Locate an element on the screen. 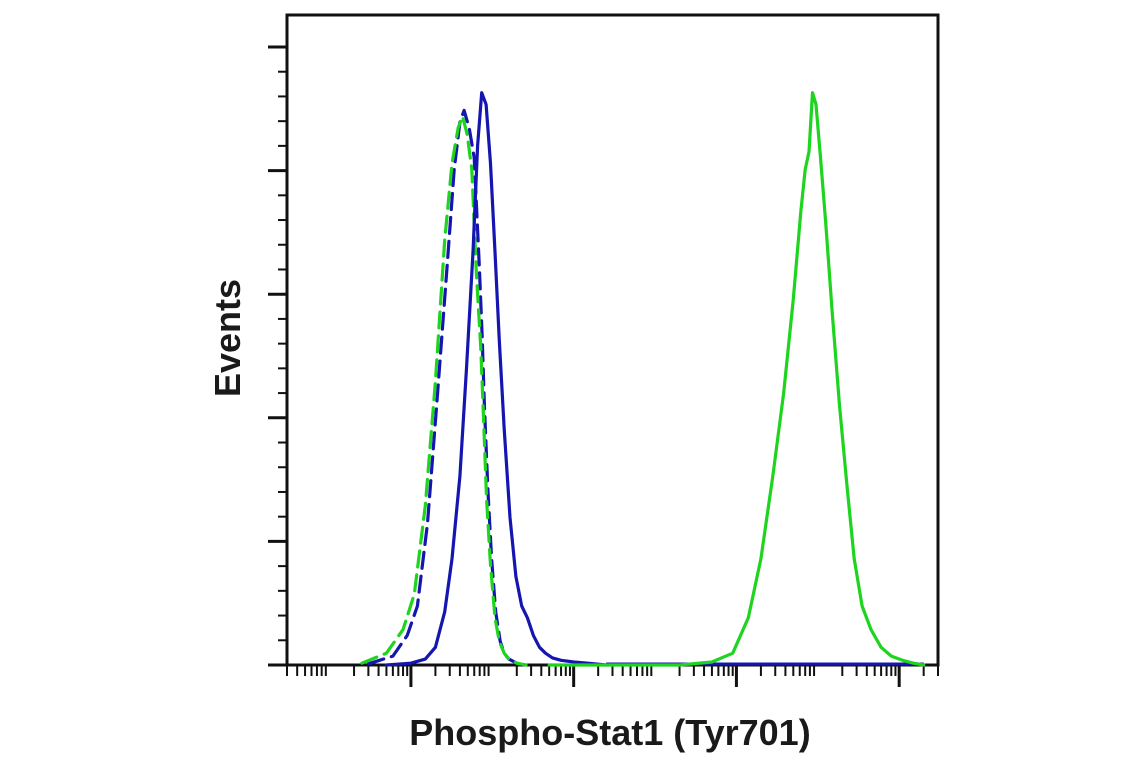 Image resolution: width=1141 pixels, height=768 pixels. x-axis-title: Phospho-Stat1 (Tyr701) is located at coordinates (609, 732).